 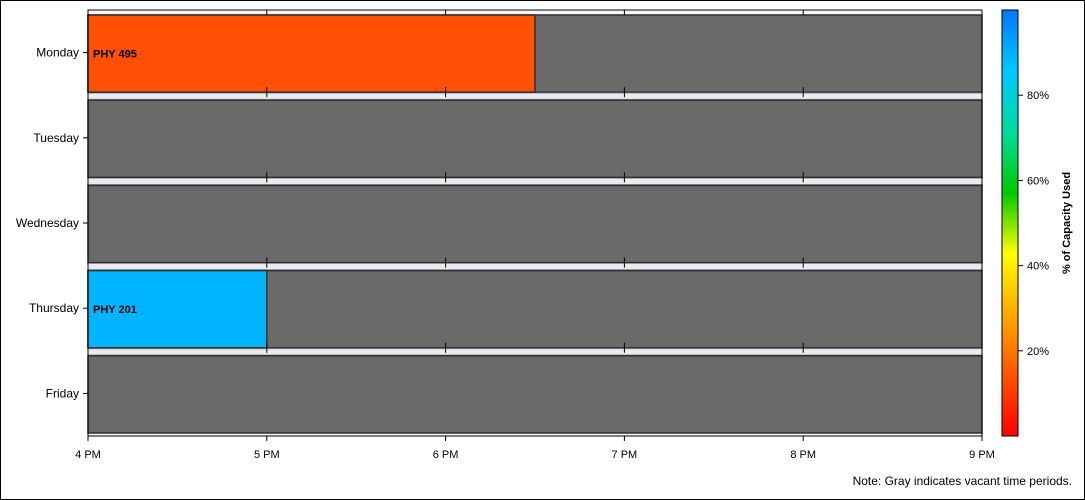 What do you see at coordinates (47, 223) in the screenshot?
I see `y-tick-label: Wednesday` at bounding box center [47, 223].